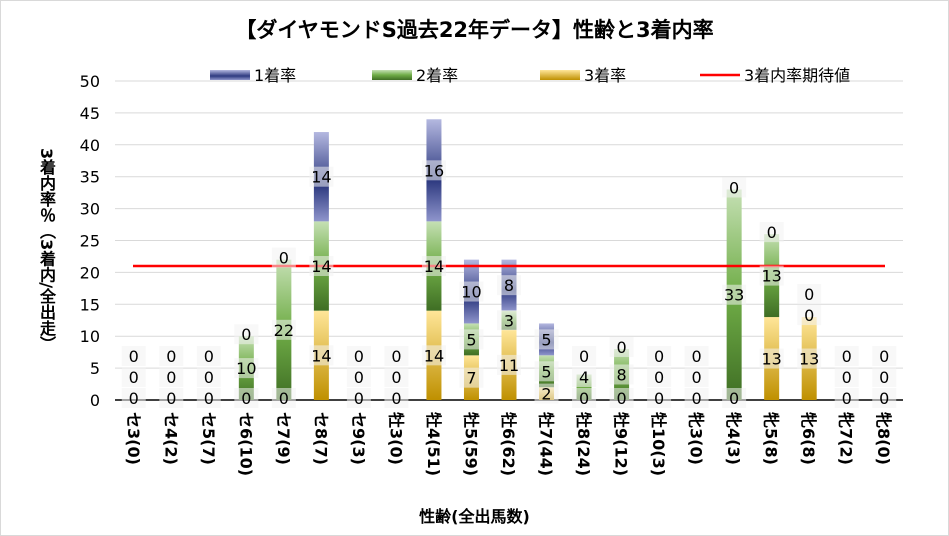 This screenshot has height=536, width=949. Describe the element at coordinates (583, 444) in the screenshot. I see `x-tick-label: 牡8(24)` at that location.